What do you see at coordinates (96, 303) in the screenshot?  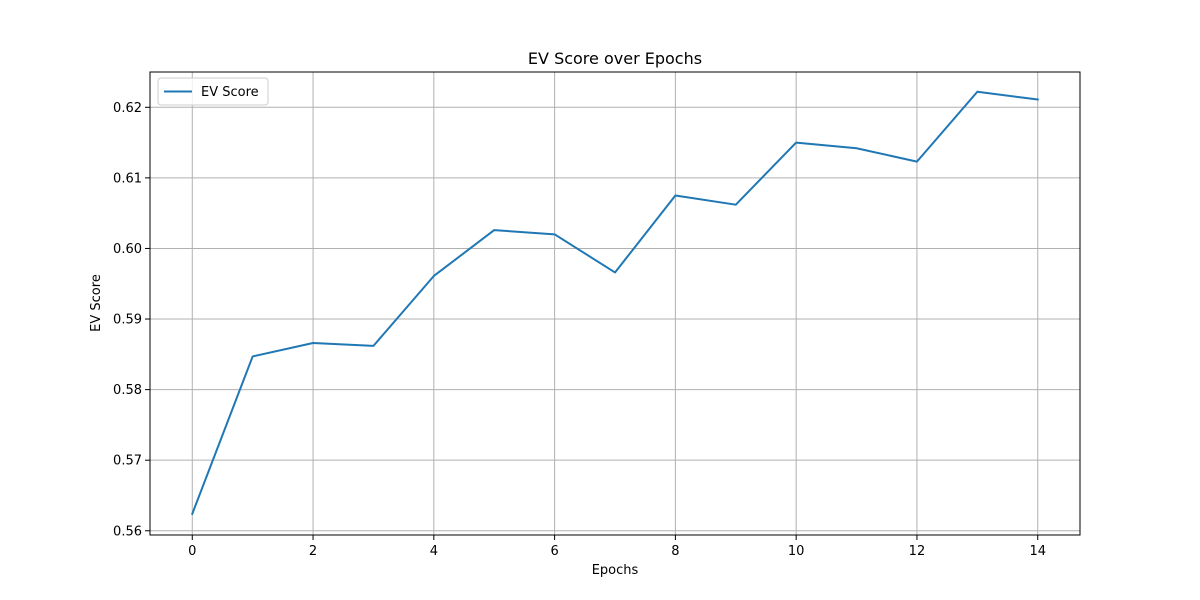 I see `y-axis-title: EV Score` at bounding box center [96, 303].